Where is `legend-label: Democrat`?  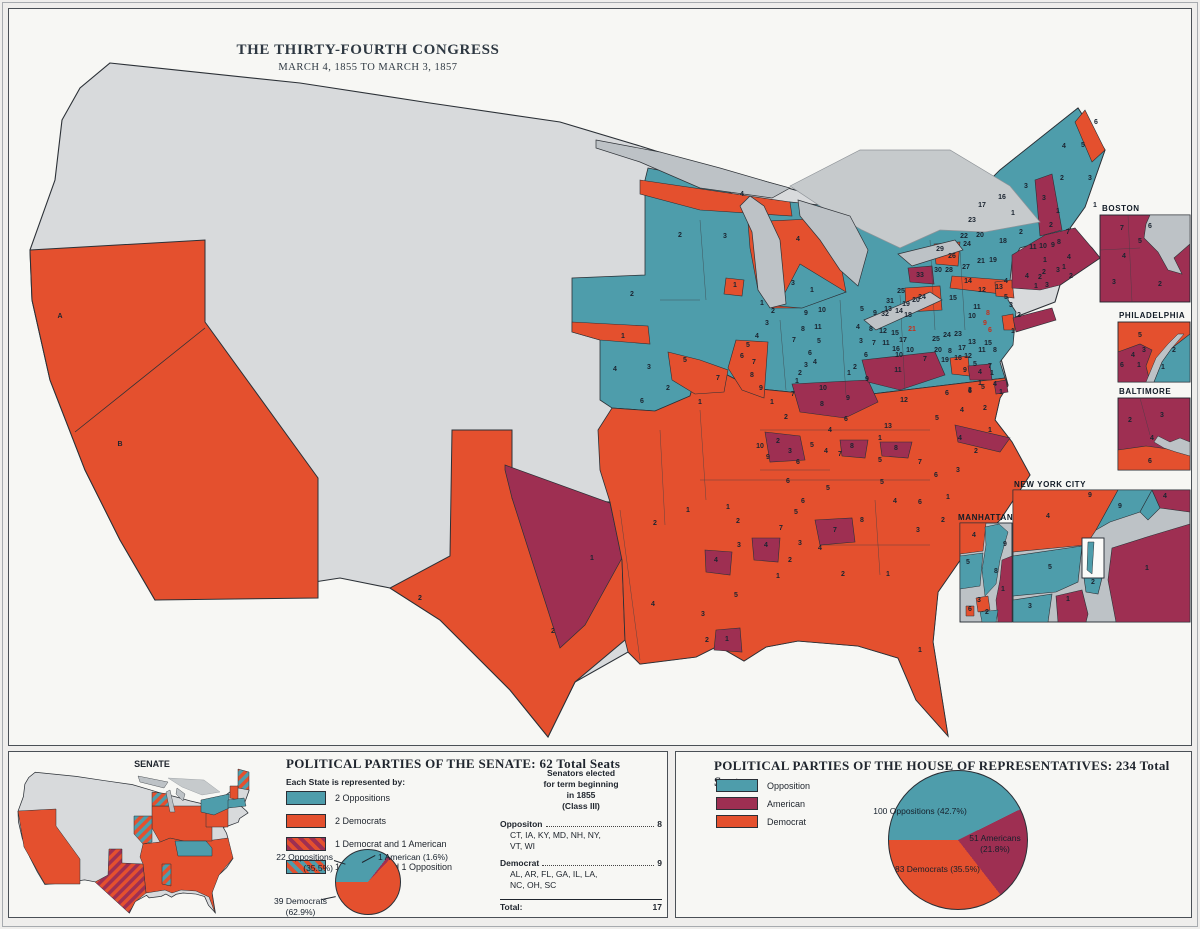
legend-label: Democrat is located at coordinates (787, 821).